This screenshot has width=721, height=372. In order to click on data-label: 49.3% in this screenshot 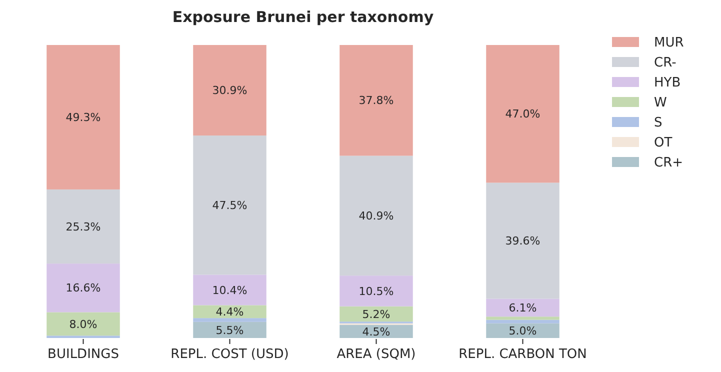, I will do `click(83, 117)`.